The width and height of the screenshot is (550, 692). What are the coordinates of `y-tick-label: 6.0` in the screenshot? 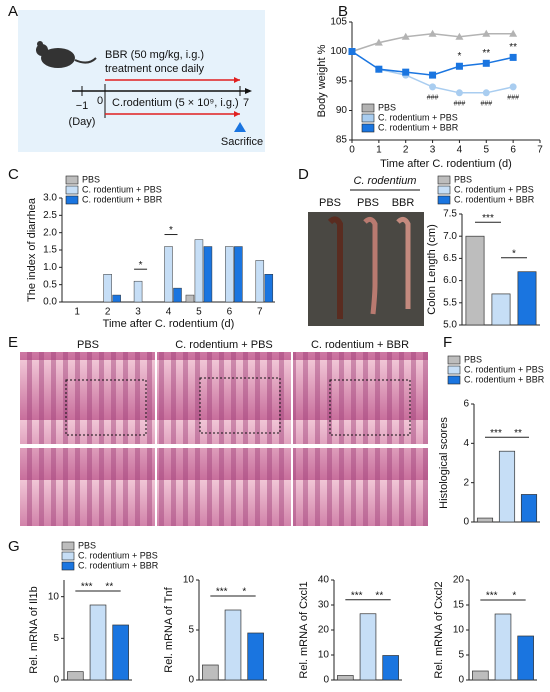 It's located at (450, 280).